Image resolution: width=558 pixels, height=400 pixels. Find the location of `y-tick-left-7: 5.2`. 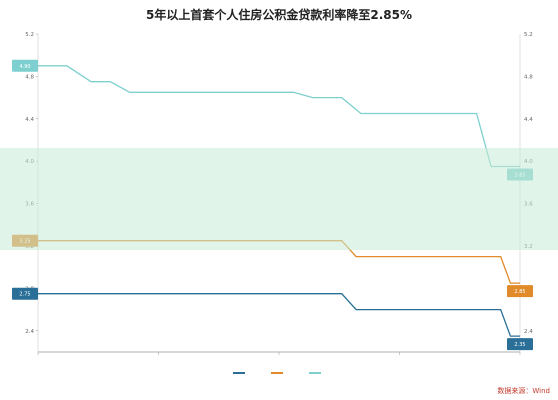

y-tick-left-7: 5.2 is located at coordinates (29, 35).